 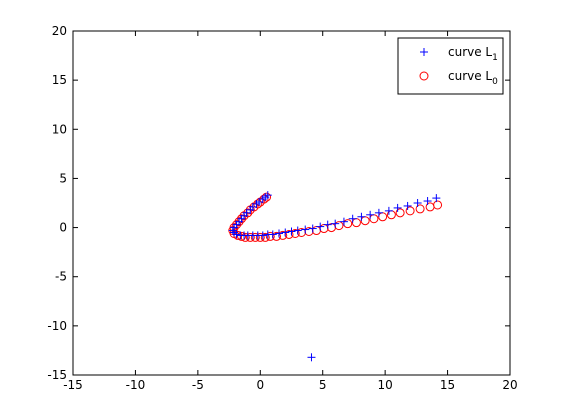 I want to click on x-tick-label: 10, so click(x=385, y=385).